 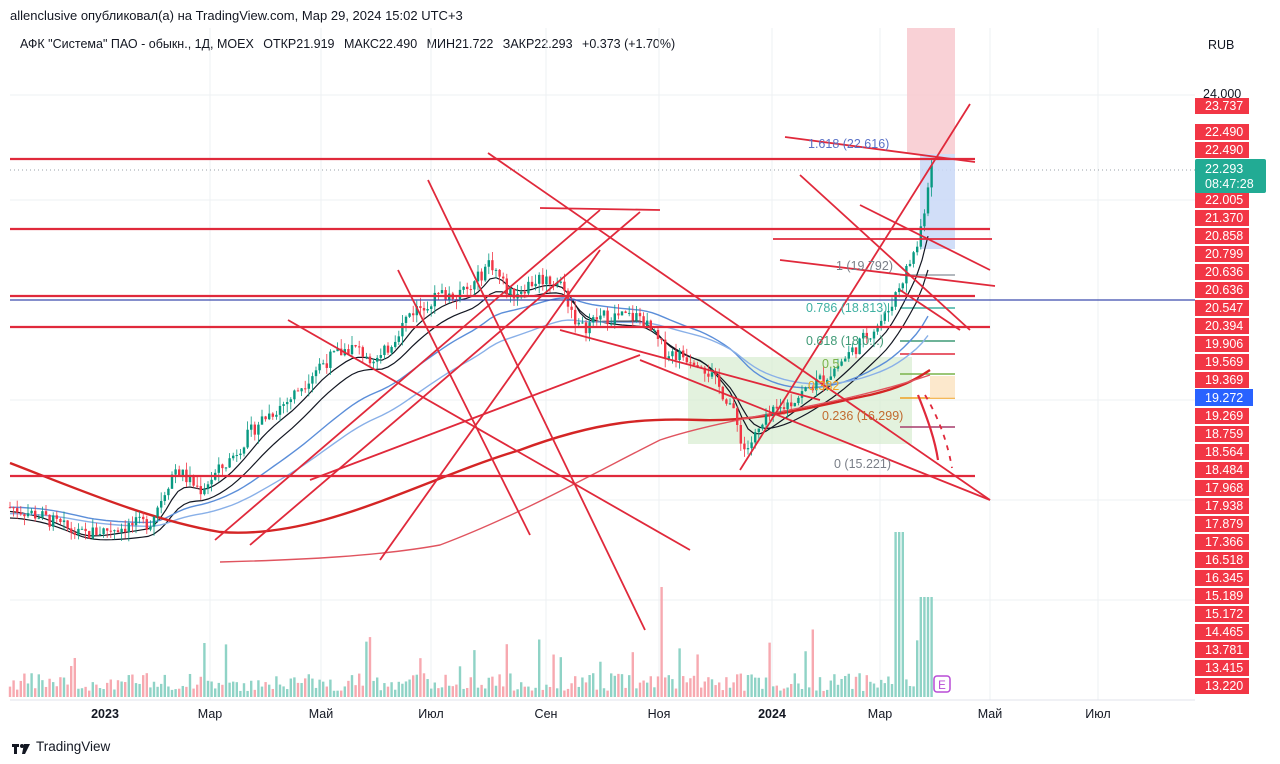 I want to click on high-value: МАКС22.490, so click(x=381, y=44).